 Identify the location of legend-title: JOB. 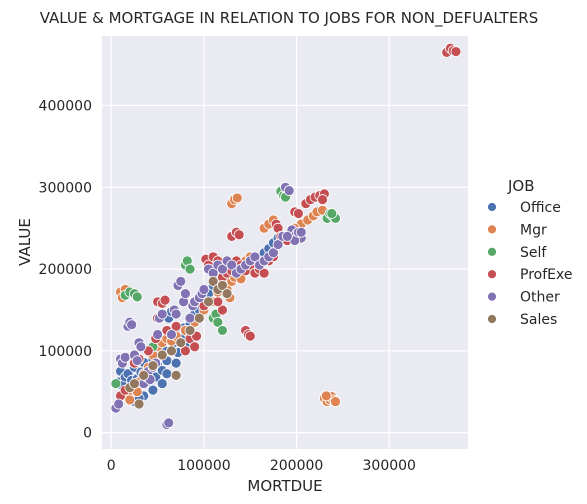
(521, 186).